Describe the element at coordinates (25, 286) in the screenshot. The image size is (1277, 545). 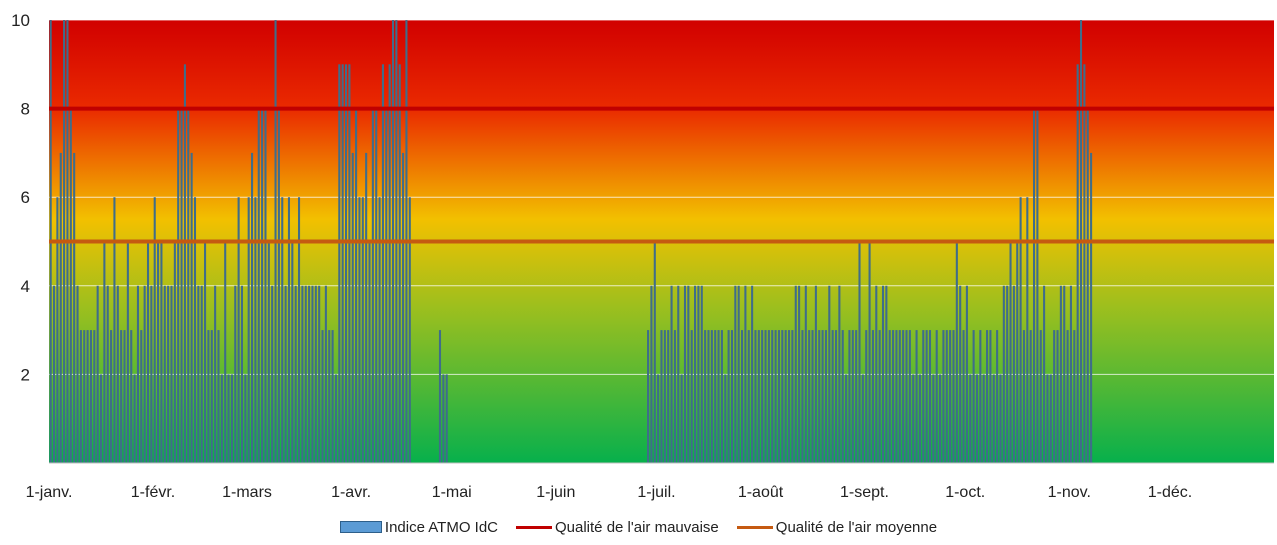
I see `y-tick-label: 4` at that location.